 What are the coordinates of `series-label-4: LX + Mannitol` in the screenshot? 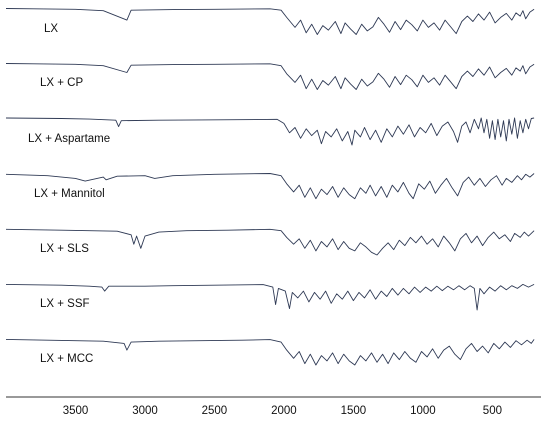 It's located at (69, 194).